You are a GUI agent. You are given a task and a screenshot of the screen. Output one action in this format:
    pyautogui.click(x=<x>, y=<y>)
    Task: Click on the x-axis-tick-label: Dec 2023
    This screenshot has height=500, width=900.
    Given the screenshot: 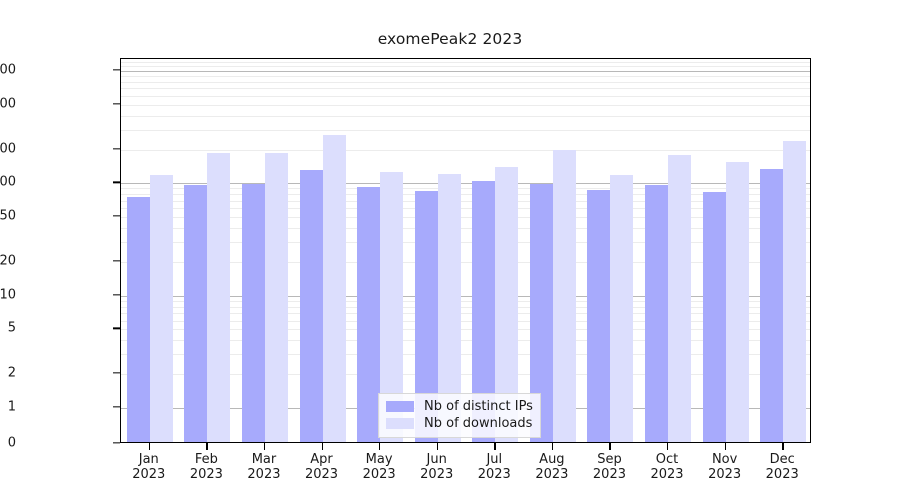 What is the action you would take?
    pyautogui.click(x=782, y=467)
    